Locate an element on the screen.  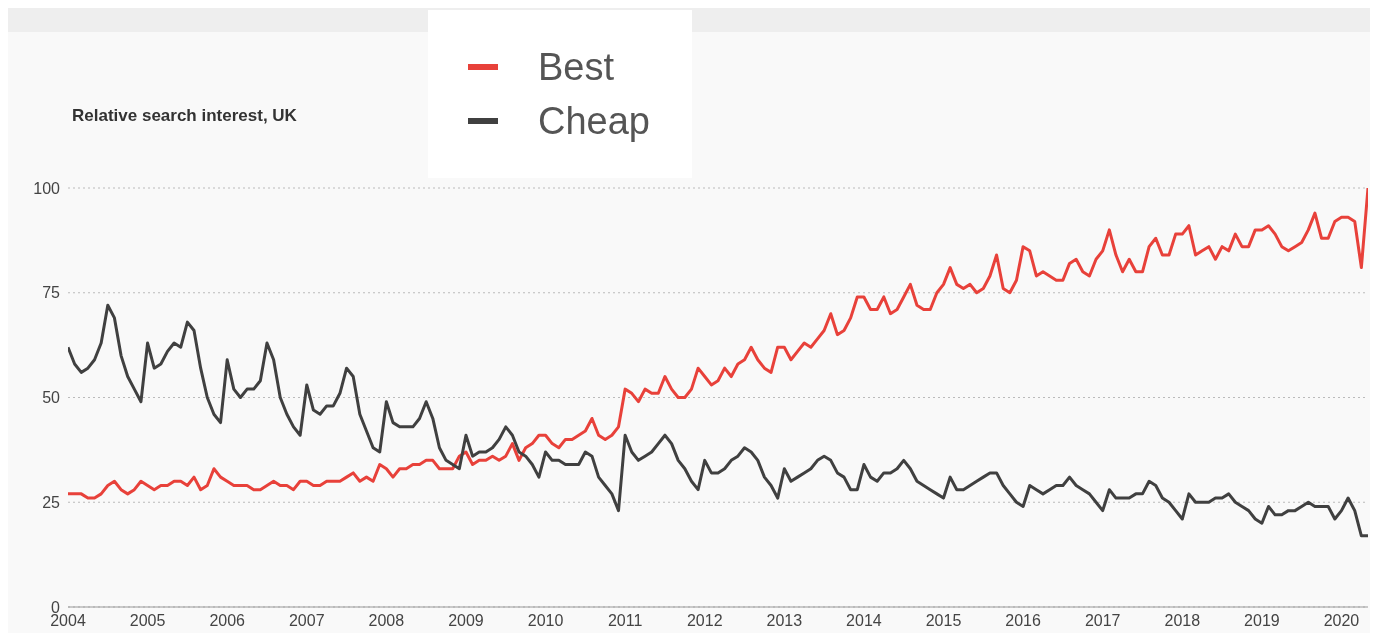
x-tick-label: 2011 is located at coordinates (625, 621).